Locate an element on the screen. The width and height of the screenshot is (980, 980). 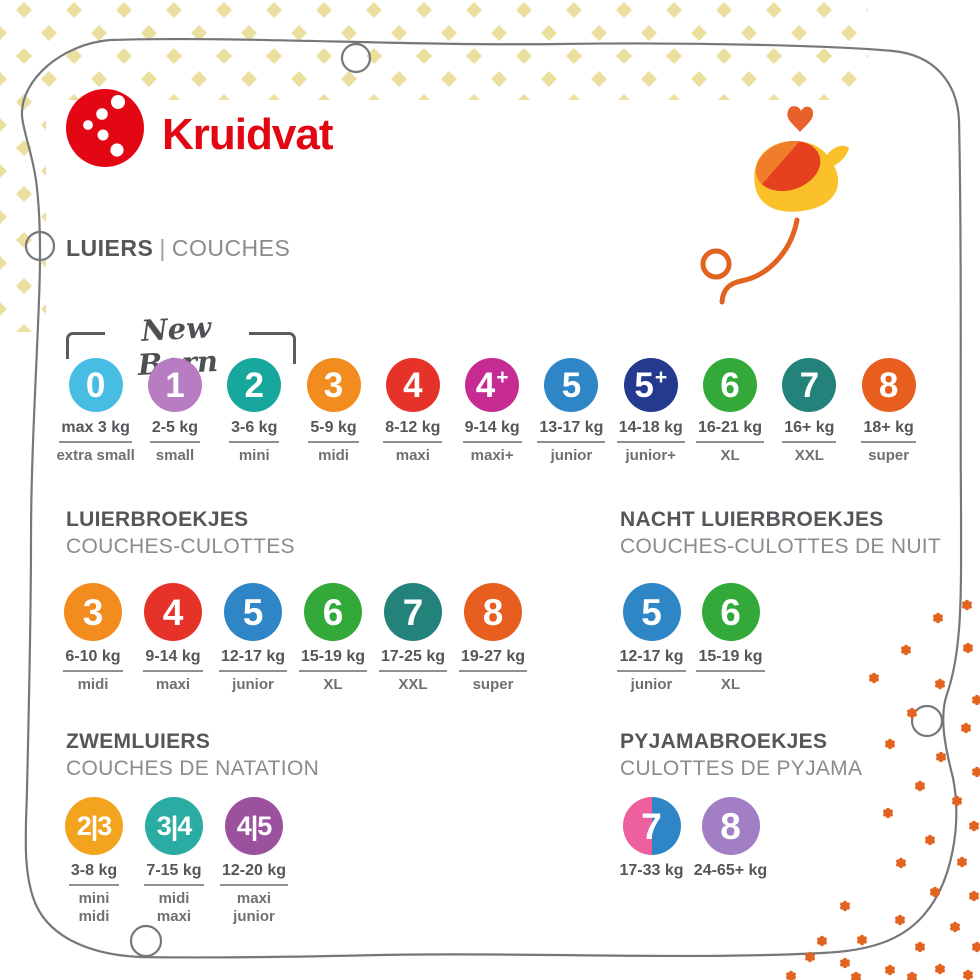
size-item-4|5: 4|5 12-20 kg maxi junior is located at coordinates (254, 861).